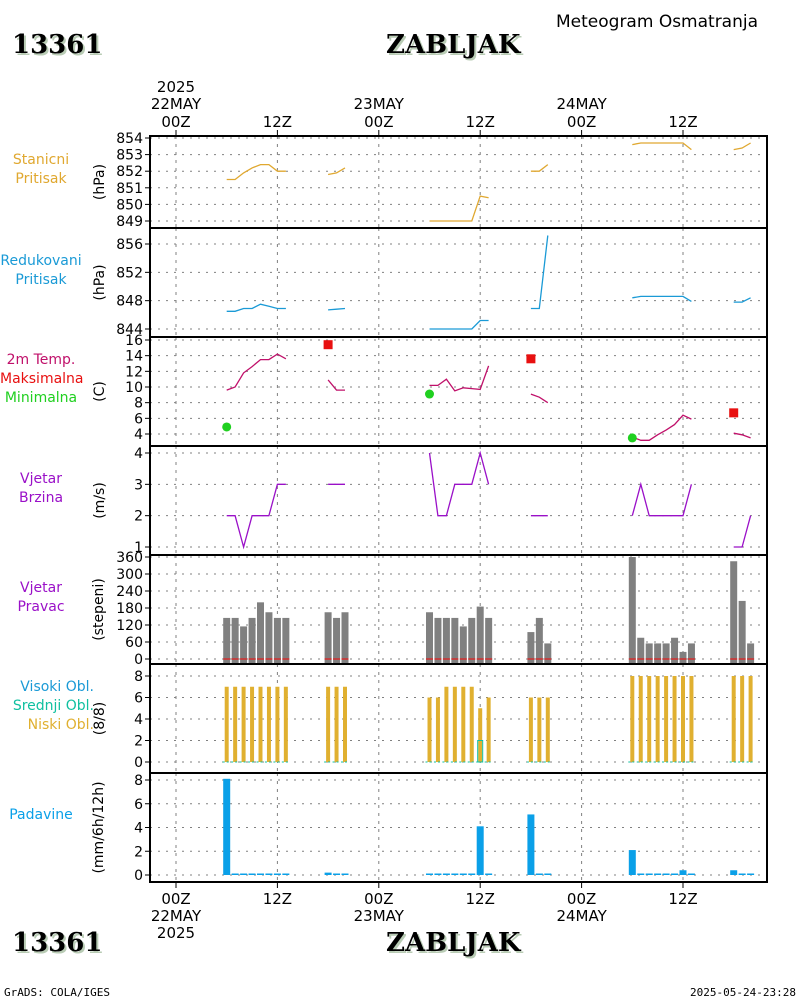 Image resolution: width=800 pixels, height=1000 pixels. What do you see at coordinates (176, 933) in the screenshot?
I see `x-tick-label-bottom: 2025` at bounding box center [176, 933].